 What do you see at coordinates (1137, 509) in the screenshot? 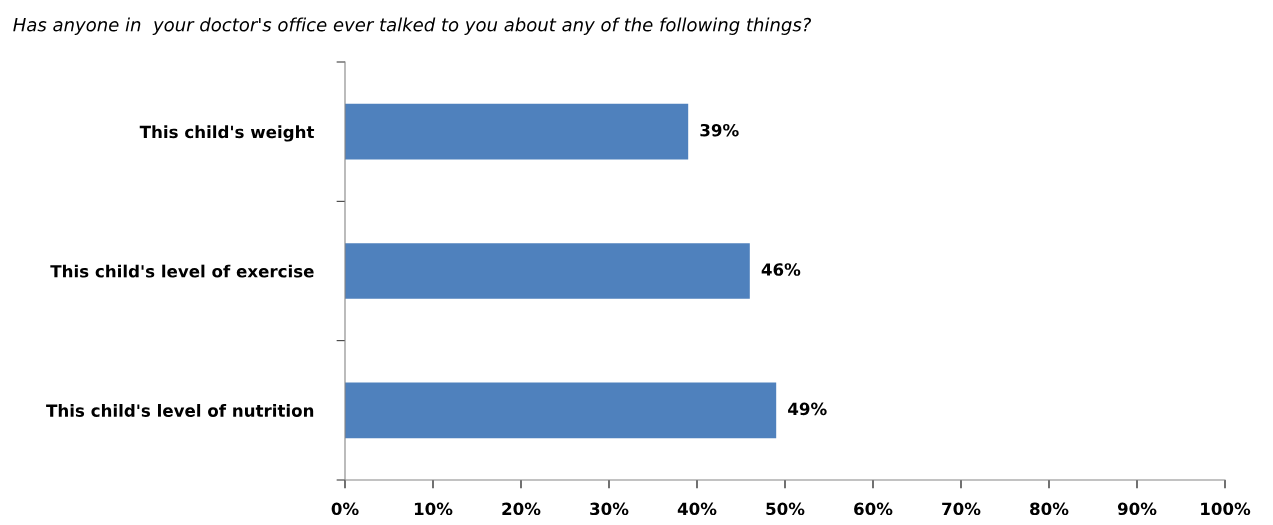
I see `x-tick-label: 90%` at bounding box center [1137, 509].